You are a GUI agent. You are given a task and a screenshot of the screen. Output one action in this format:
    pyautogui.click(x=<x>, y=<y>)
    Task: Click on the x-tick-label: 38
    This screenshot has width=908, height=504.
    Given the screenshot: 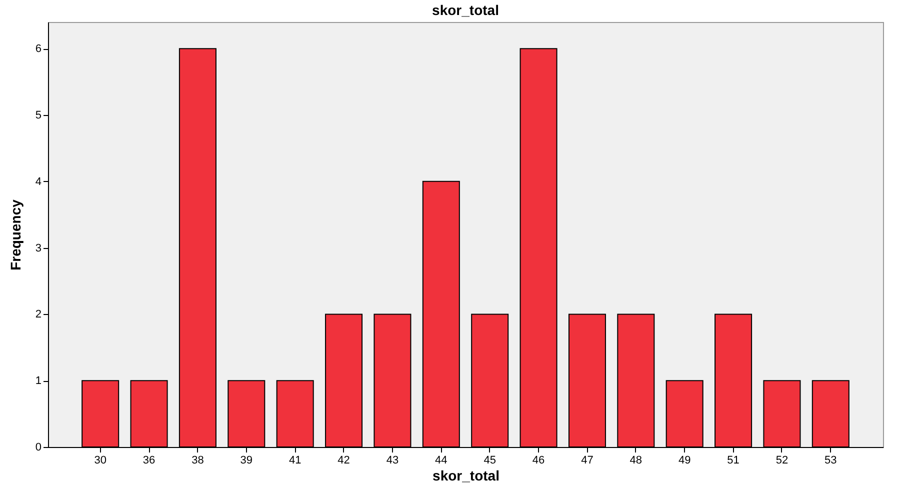 What is the action you would take?
    pyautogui.click(x=198, y=460)
    